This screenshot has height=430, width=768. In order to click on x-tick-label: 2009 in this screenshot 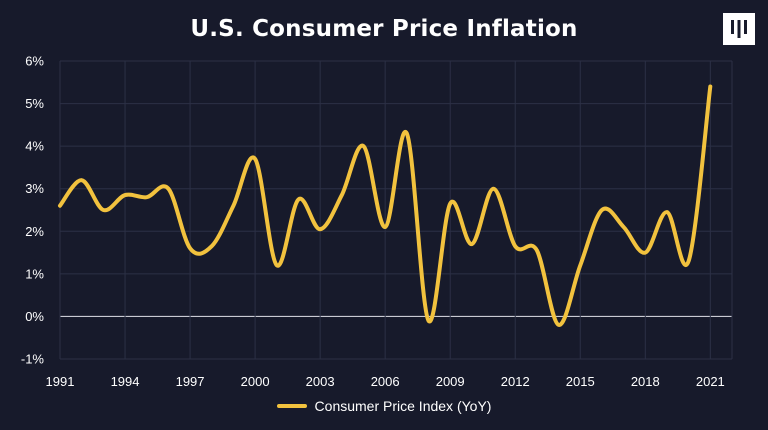, I will do `click(450, 381)`.